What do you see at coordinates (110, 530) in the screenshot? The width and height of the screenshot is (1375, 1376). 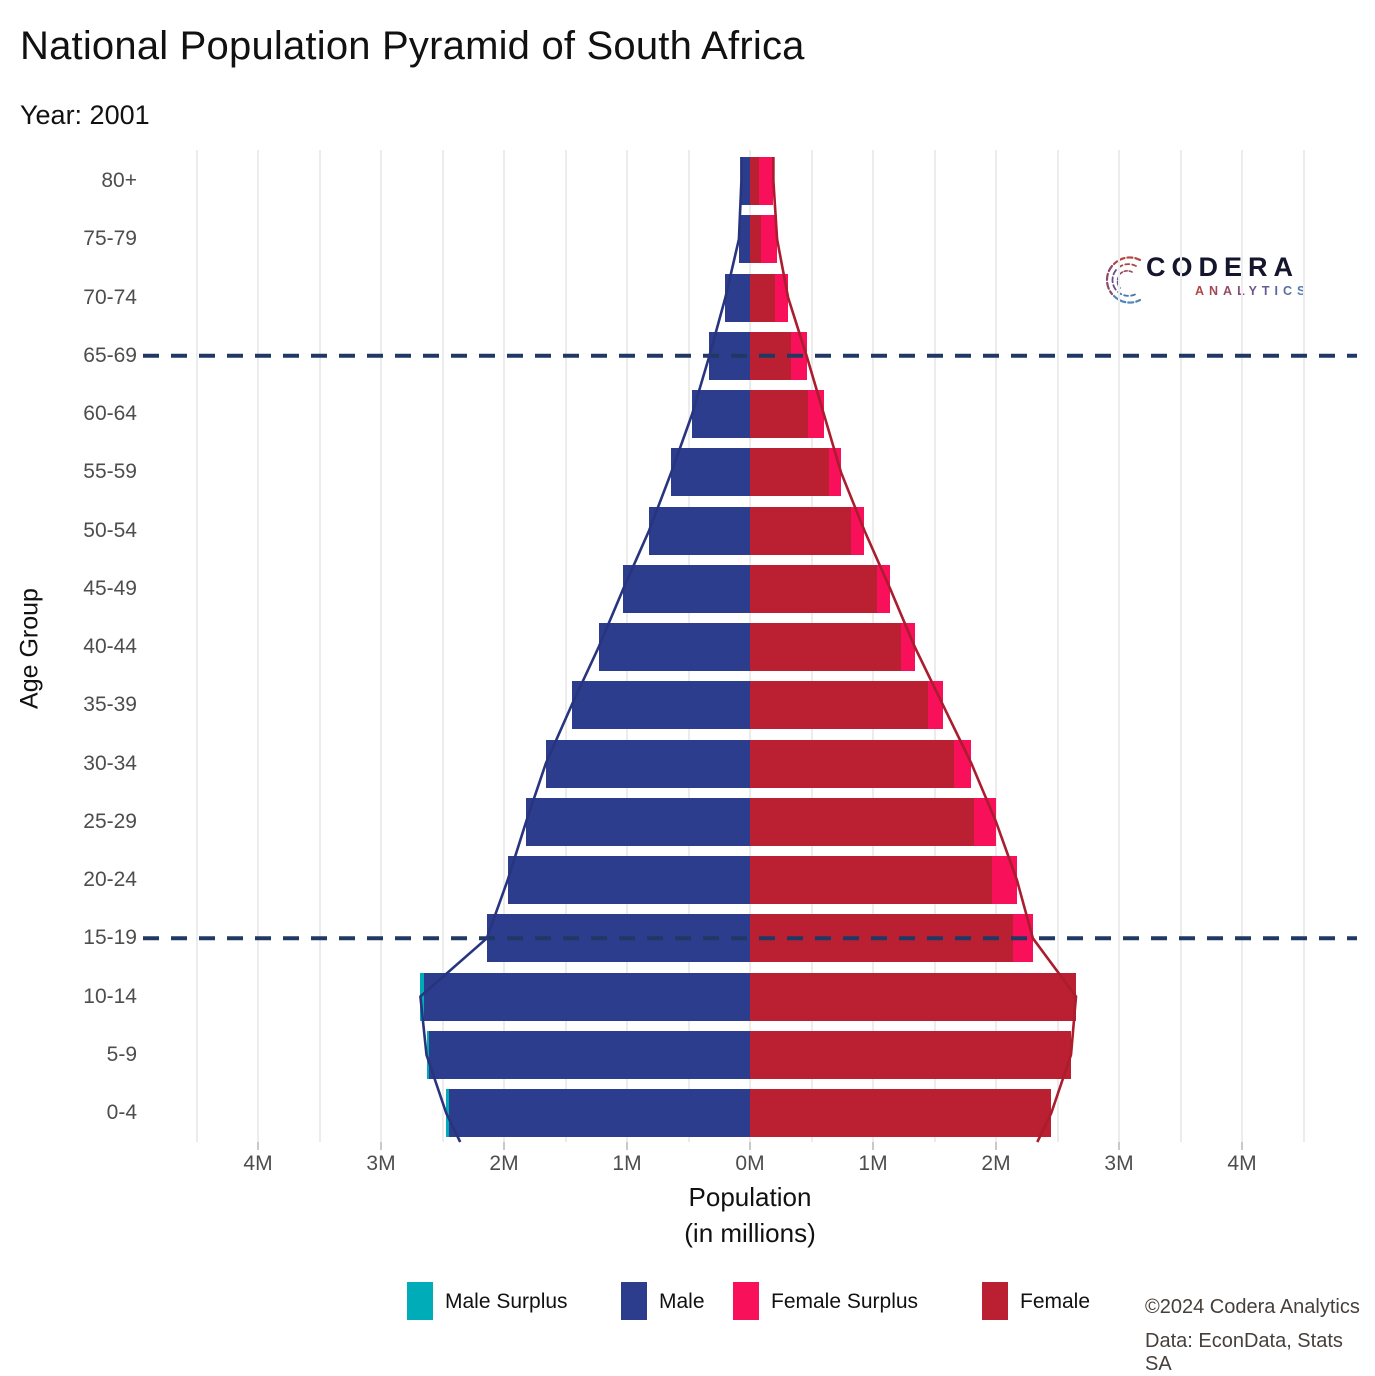 I see `age-label-50-54: 50-54` at bounding box center [110, 530].